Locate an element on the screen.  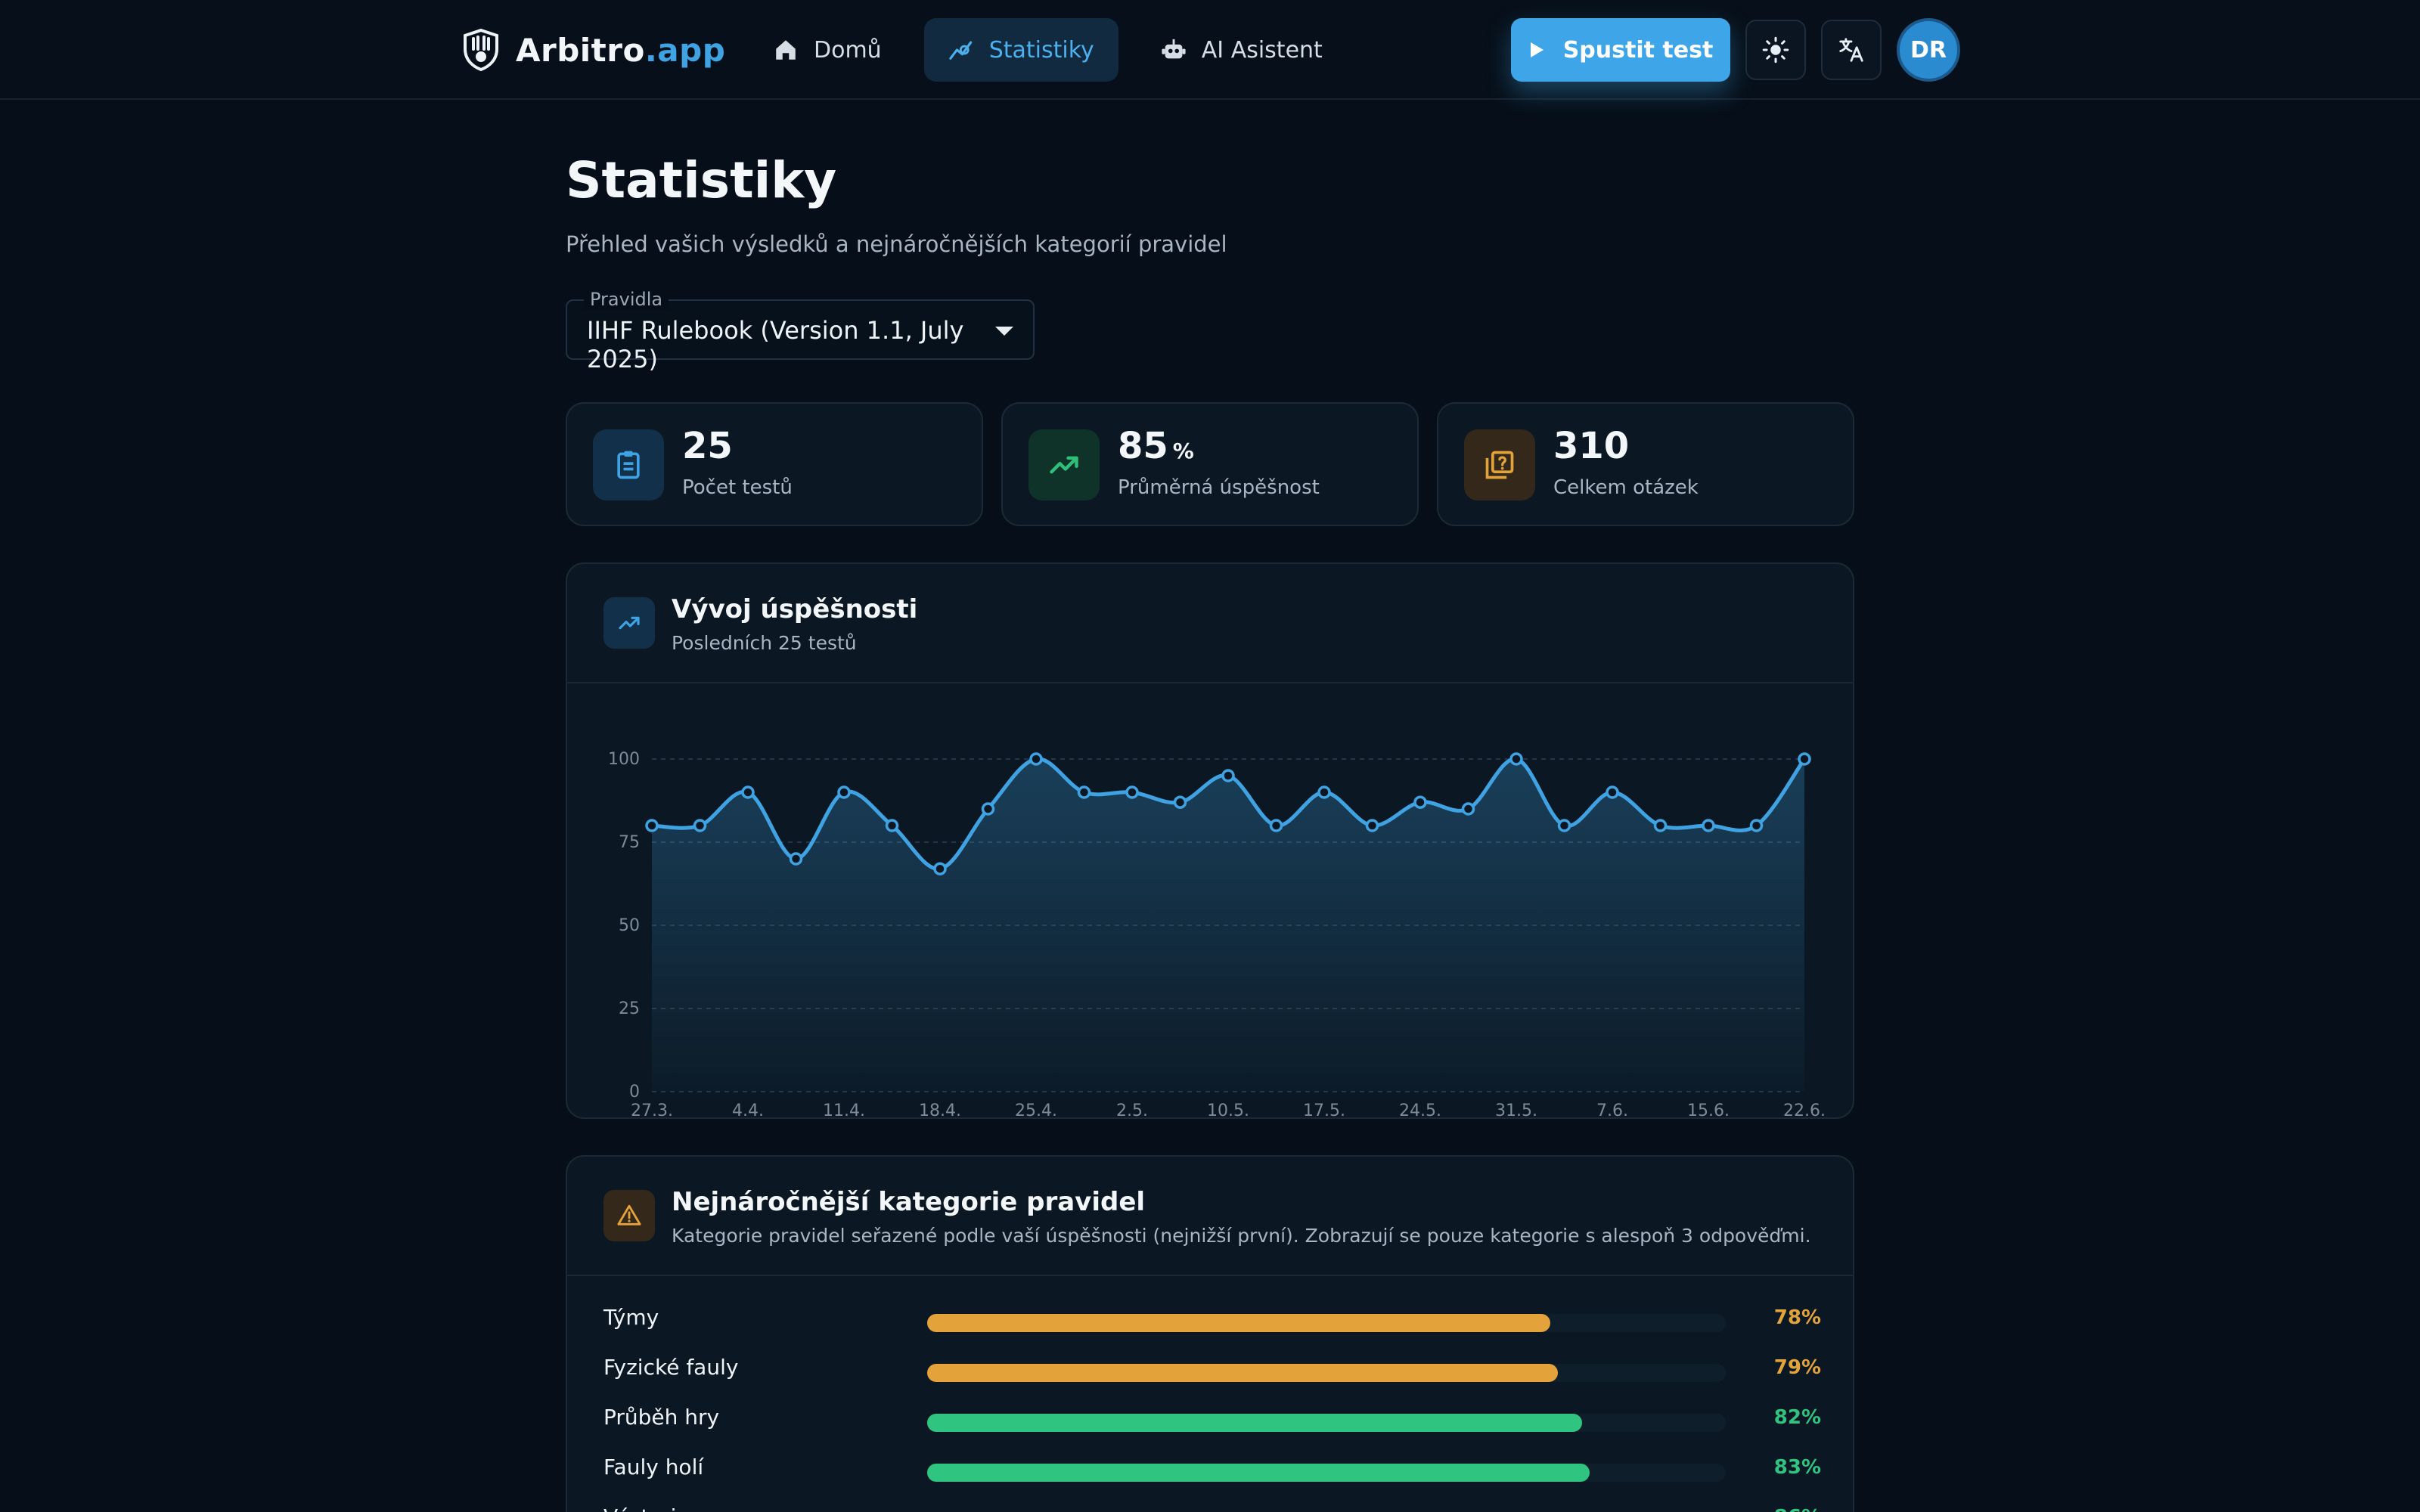
theme-toggle-button is located at coordinates (1775, 50).